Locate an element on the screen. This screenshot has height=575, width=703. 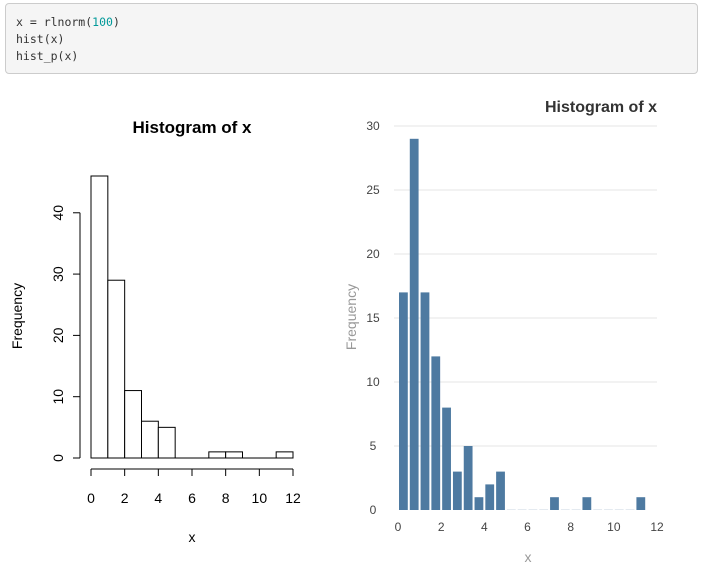
code-line-1: x = rlnorm(100) is located at coordinates (351, 22).